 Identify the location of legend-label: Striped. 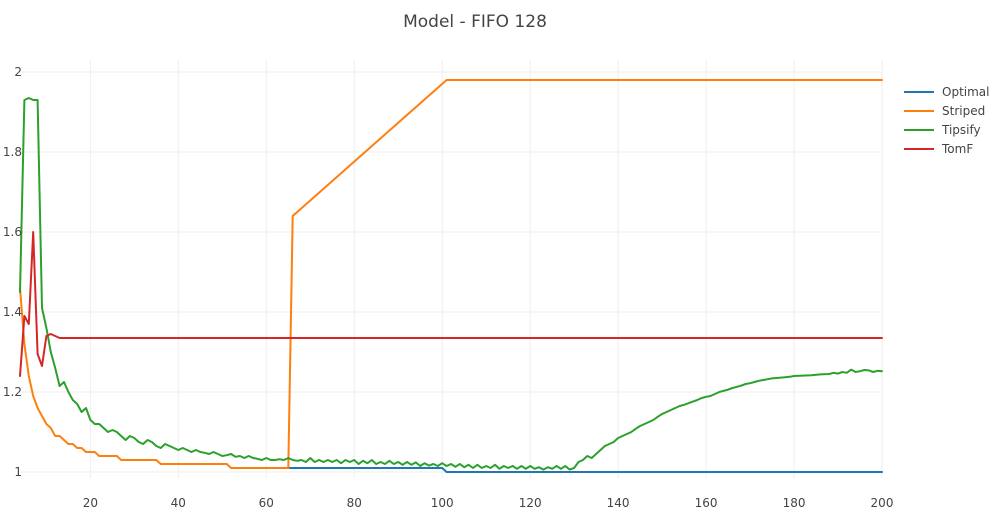
(963, 111).